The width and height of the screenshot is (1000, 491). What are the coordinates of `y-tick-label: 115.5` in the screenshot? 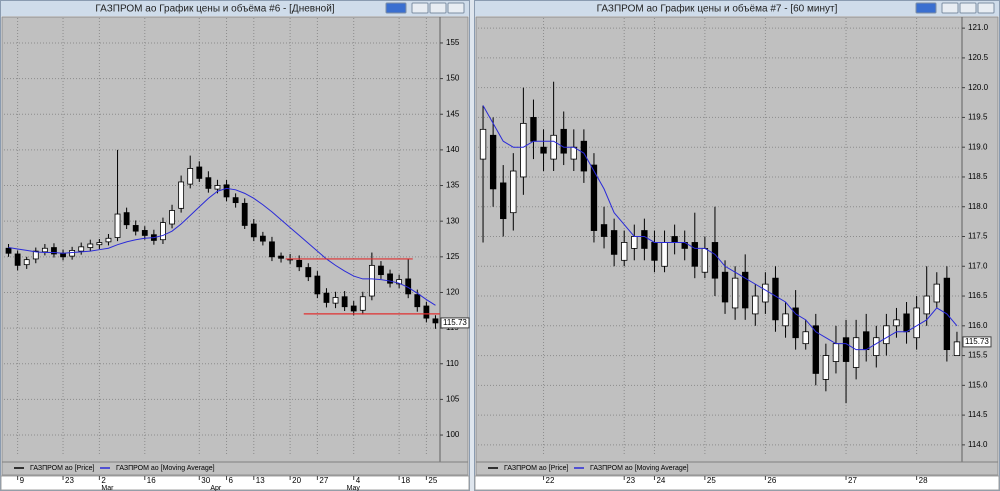 It's located at (978, 355).